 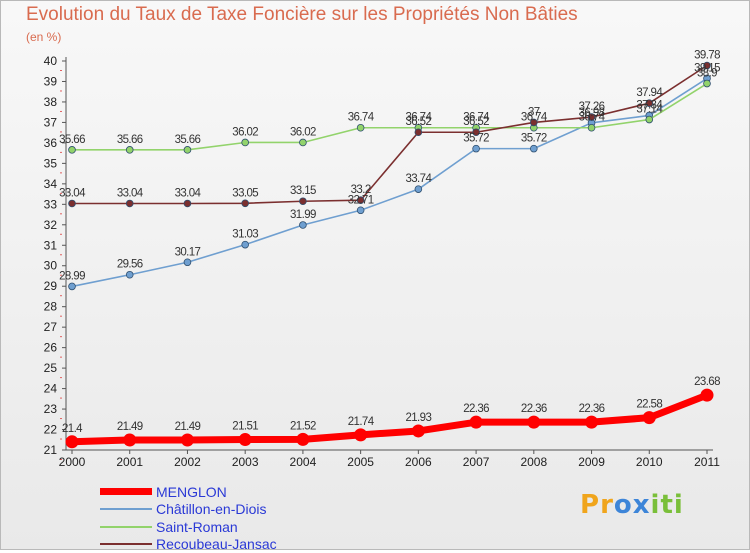 What do you see at coordinates (303, 215) in the screenshot?
I see `data-label: 31.99` at bounding box center [303, 215].